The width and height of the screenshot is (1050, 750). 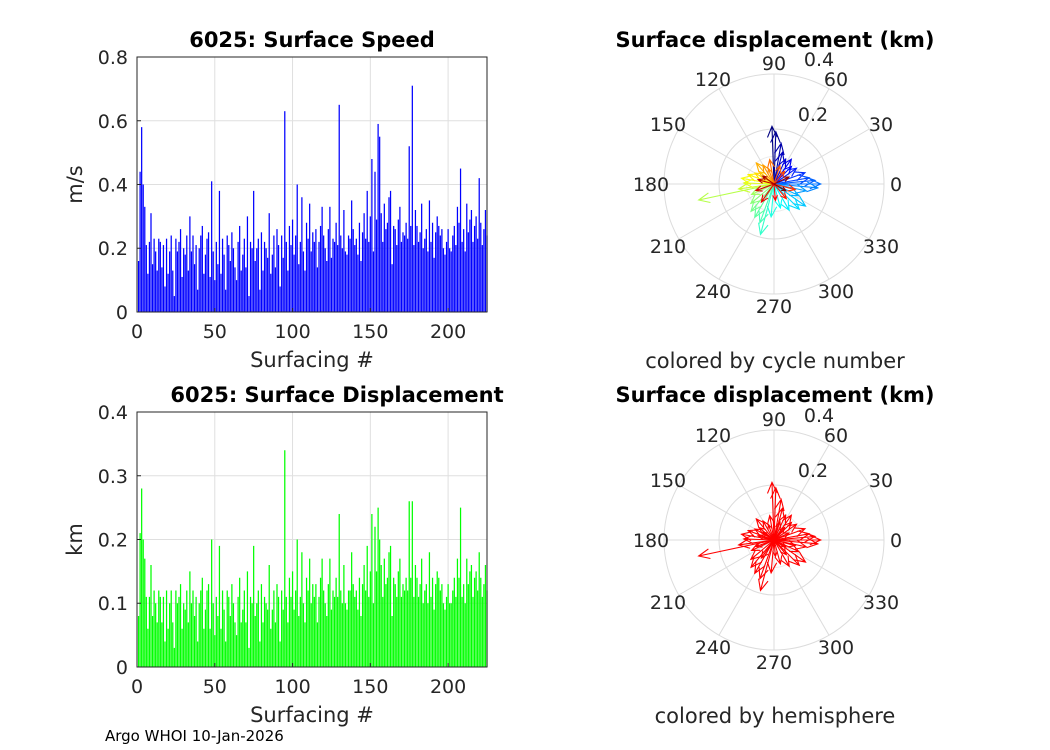 I want to click on displacement-xtick-label: 0, so click(x=137, y=687).